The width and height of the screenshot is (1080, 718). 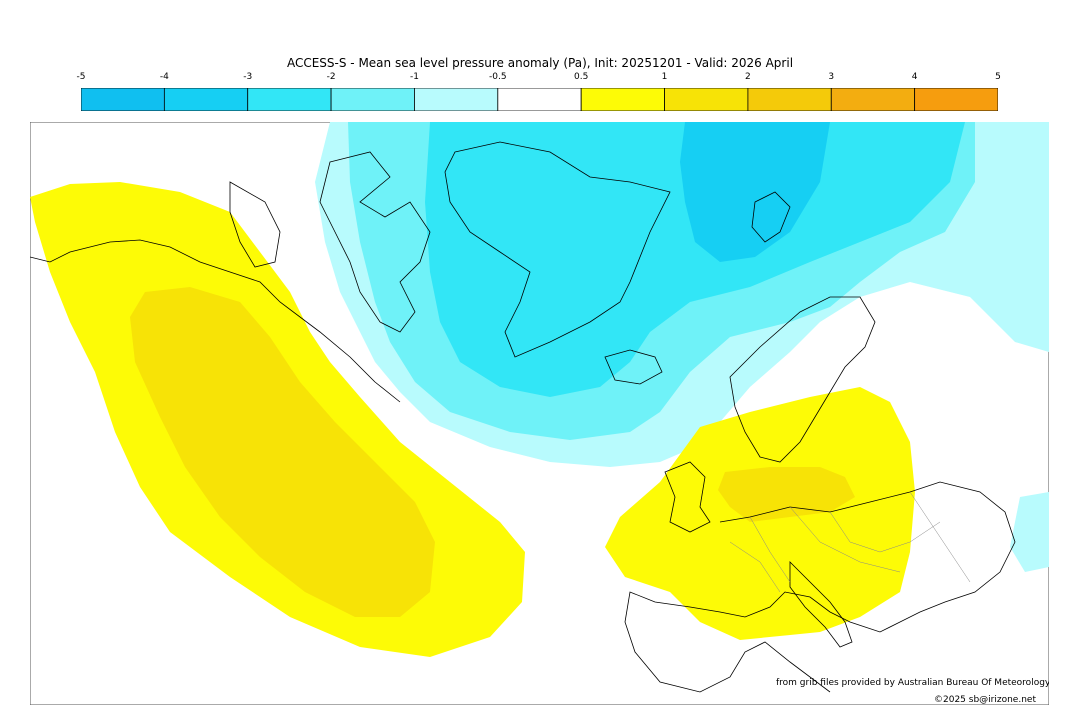 What do you see at coordinates (998, 77) in the screenshot?
I see `colorbar-tick-label: 5` at bounding box center [998, 77].